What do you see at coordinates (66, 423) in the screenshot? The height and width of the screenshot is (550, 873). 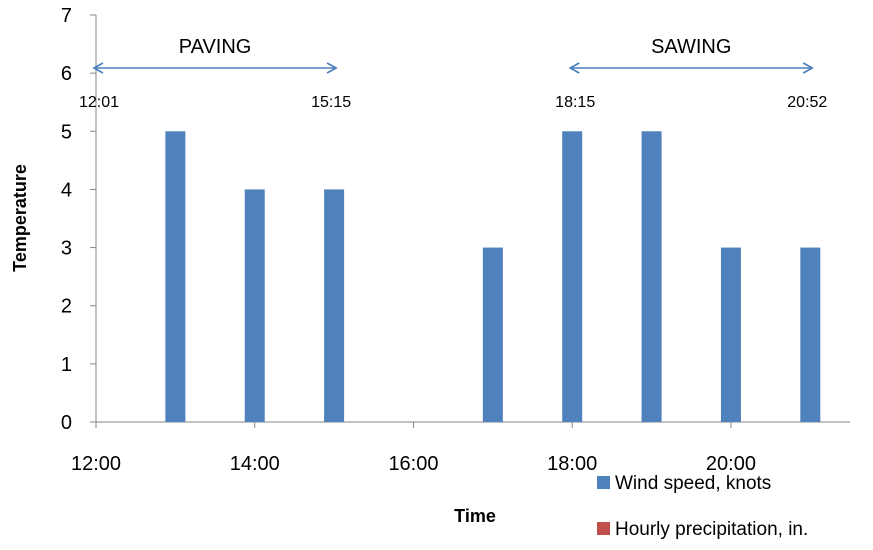 I see `y-tick-label: 0` at bounding box center [66, 423].